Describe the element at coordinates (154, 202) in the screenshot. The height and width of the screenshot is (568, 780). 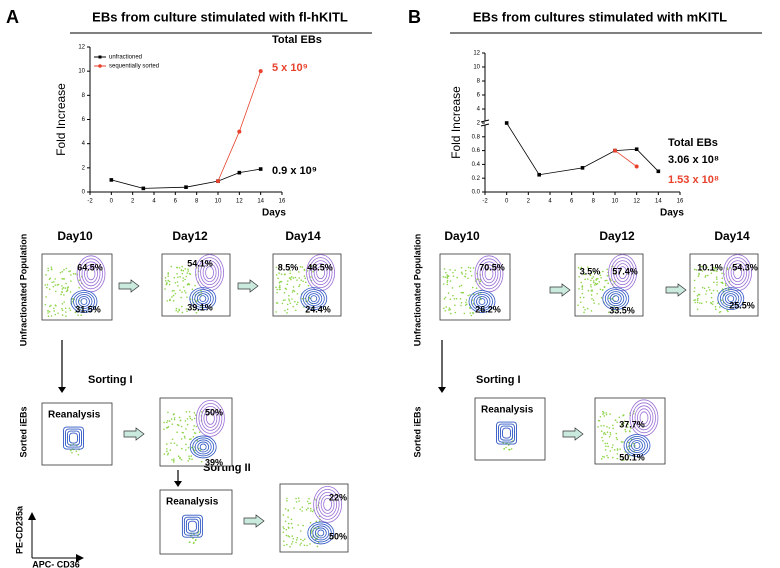
I see `x-tick-label: 4` at that location.